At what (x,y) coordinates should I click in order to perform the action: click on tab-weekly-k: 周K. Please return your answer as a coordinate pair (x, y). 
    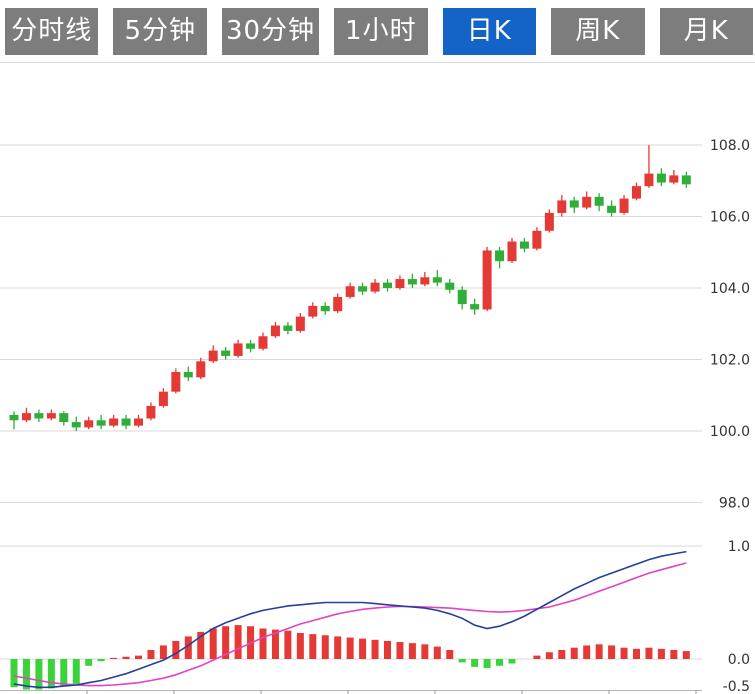
    Looking at the image, I should click on (598, 31).